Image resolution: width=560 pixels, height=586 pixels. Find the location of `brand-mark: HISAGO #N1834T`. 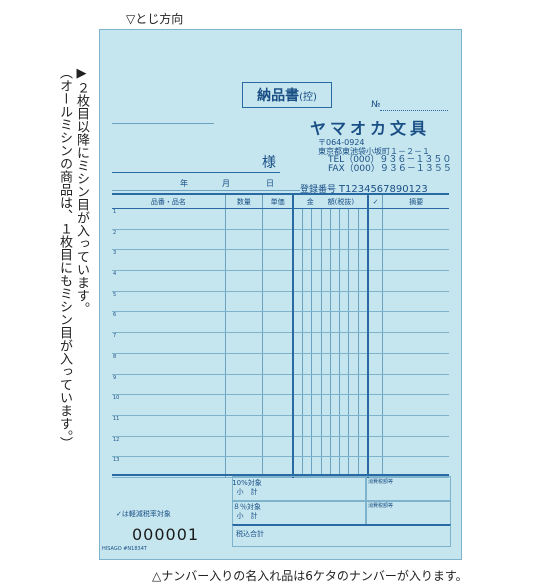

brand-mark: HISAGO #N1834T is located at coordinates (124, 549).